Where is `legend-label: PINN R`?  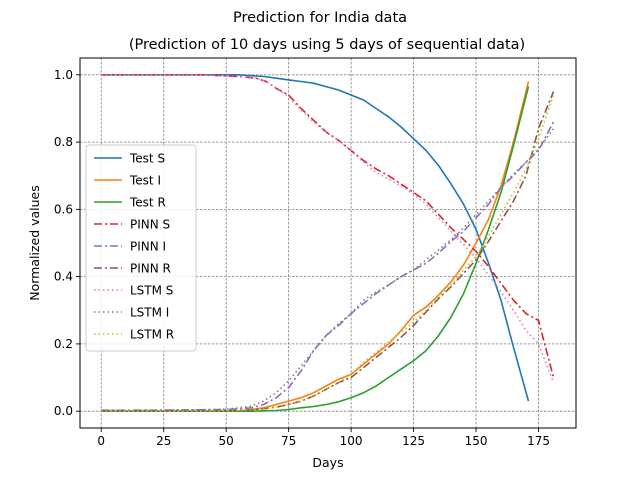 legend-label: PINN R is located at coordinates (150, 269).